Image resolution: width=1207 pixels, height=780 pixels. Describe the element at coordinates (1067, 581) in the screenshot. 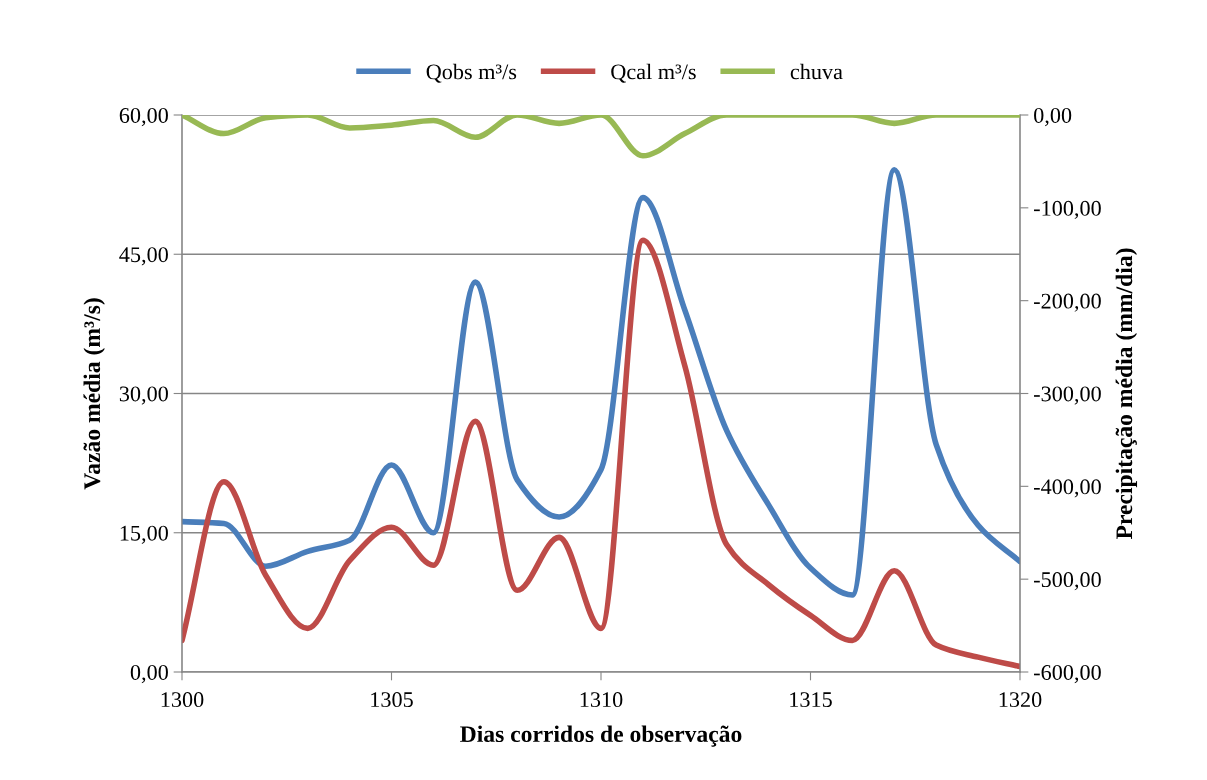

I see `y2-tick-label: -500,00` at that location.